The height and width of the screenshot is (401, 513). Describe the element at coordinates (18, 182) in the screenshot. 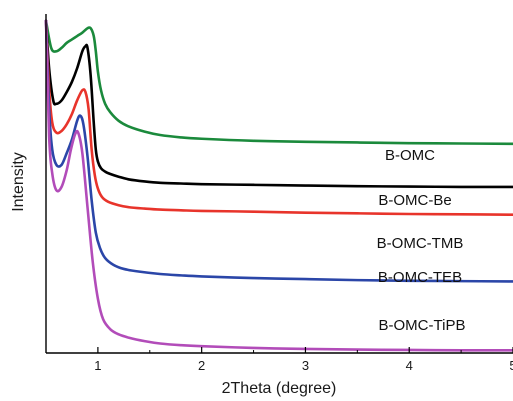

I see `y-axis-title: Intensity` at that location.